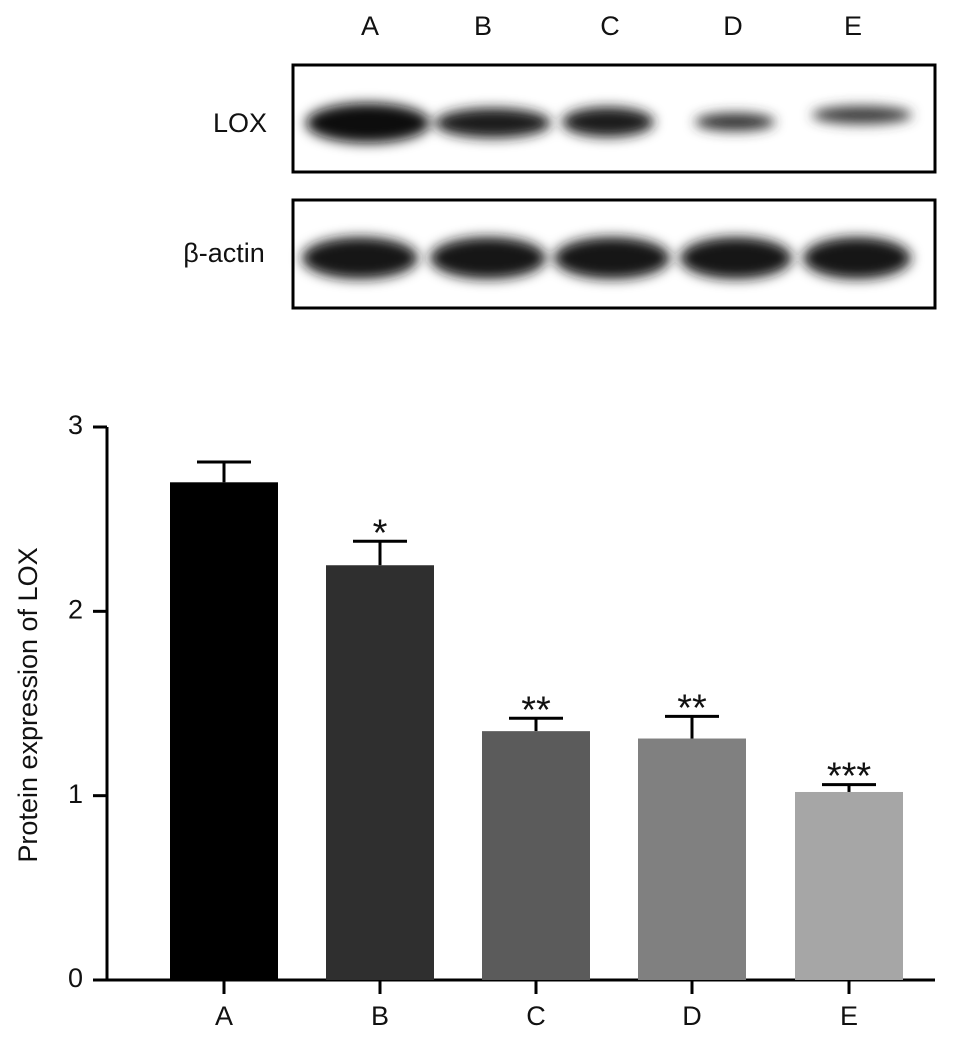  What do you see at coordinates (849, 1016) in the screenshot?
I see `x-tick-label: E` at bounding box center [849, 1016].